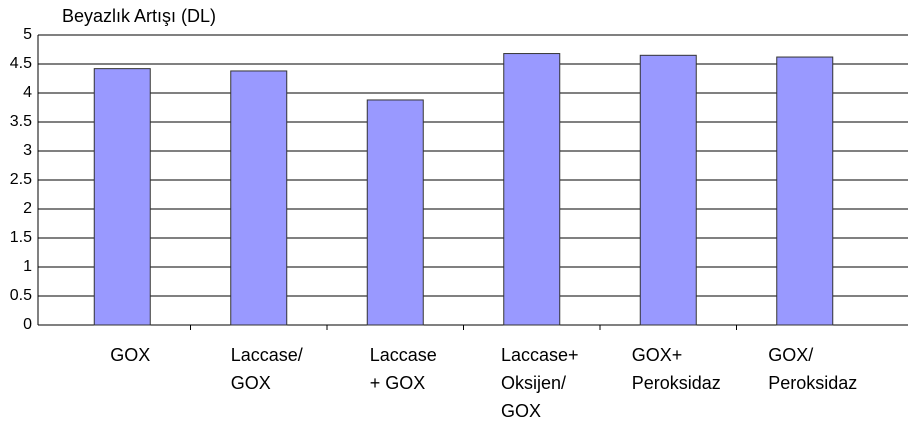  What do you see at coordinates (27, 266) in the screenshot?
I see `y-tick-label: 1` at bounding box center [27, 266].